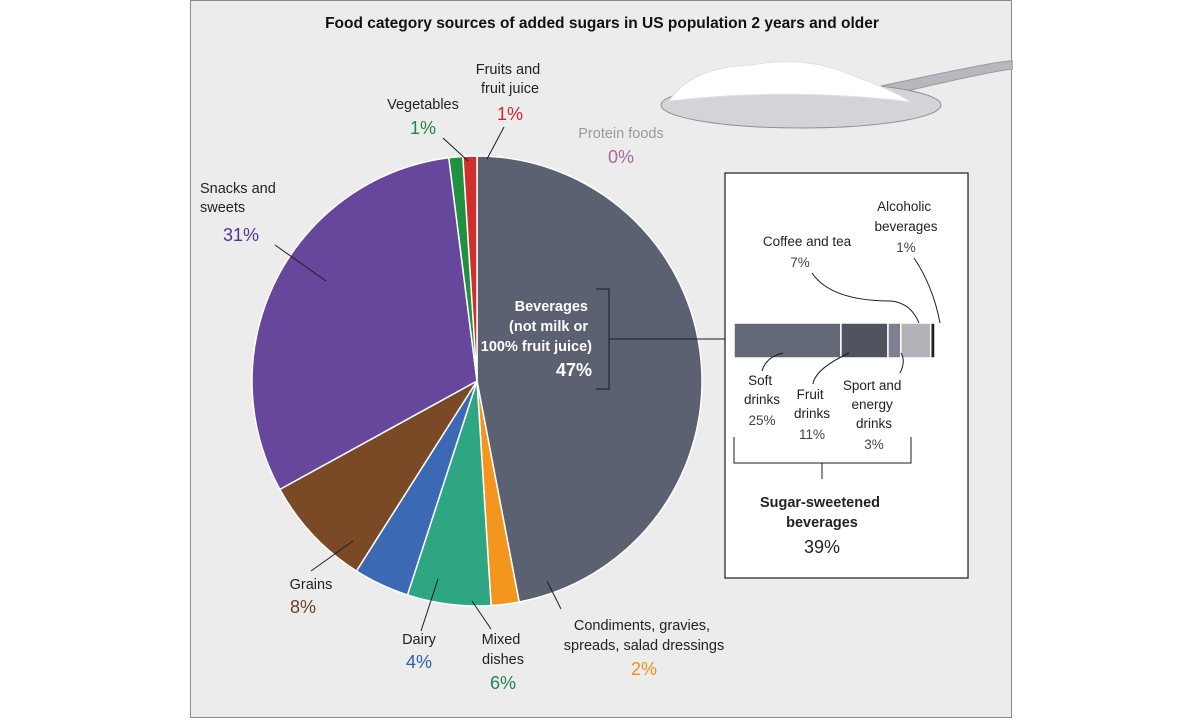 This screenshot has width=1200, height=724. What do you see at coordinates (503, 683) in the screenshot?
I see `value-mixed: 6%` at bounding box center [503, 683].